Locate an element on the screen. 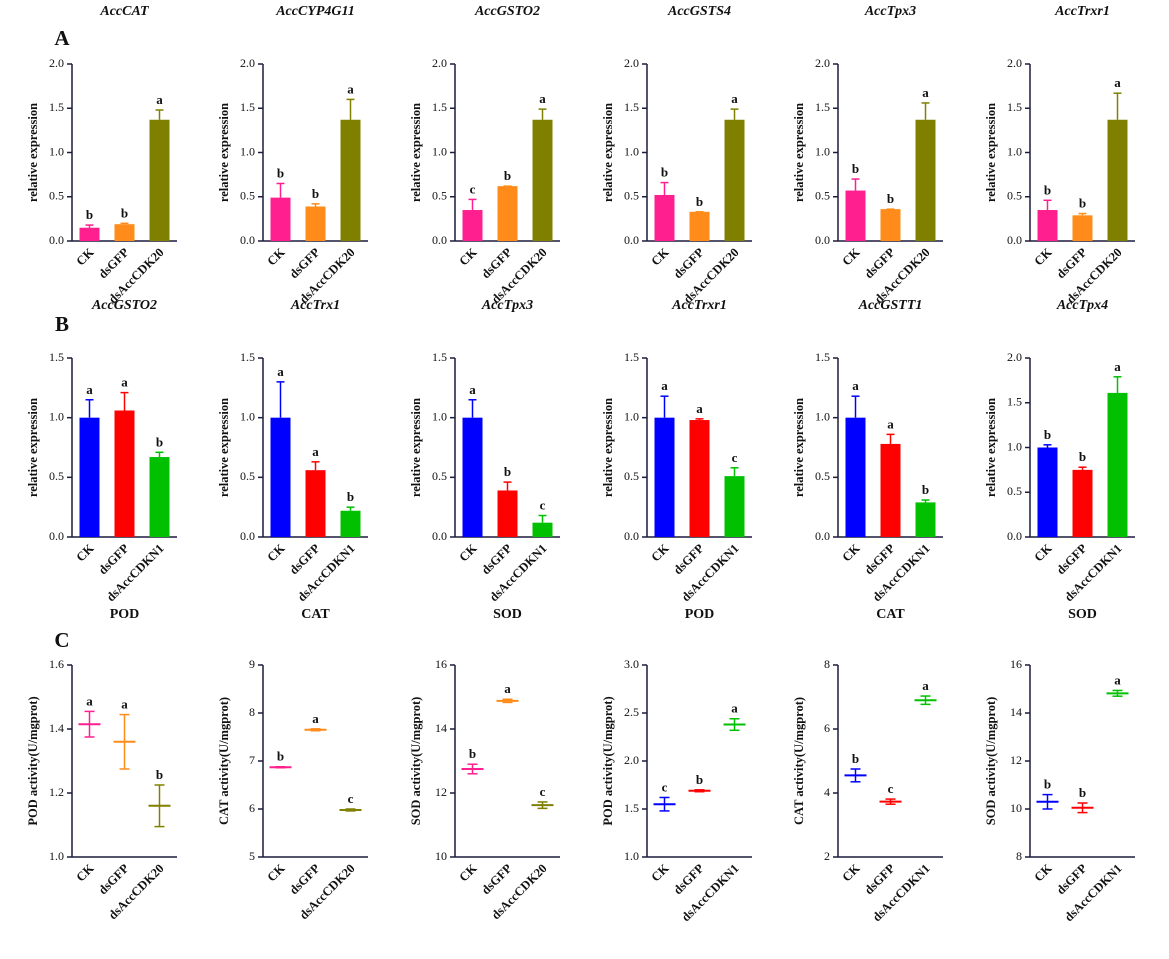 This screenshot has width=1169, height=959. y-tick-label: 6 is located at coordinates (252, 808).